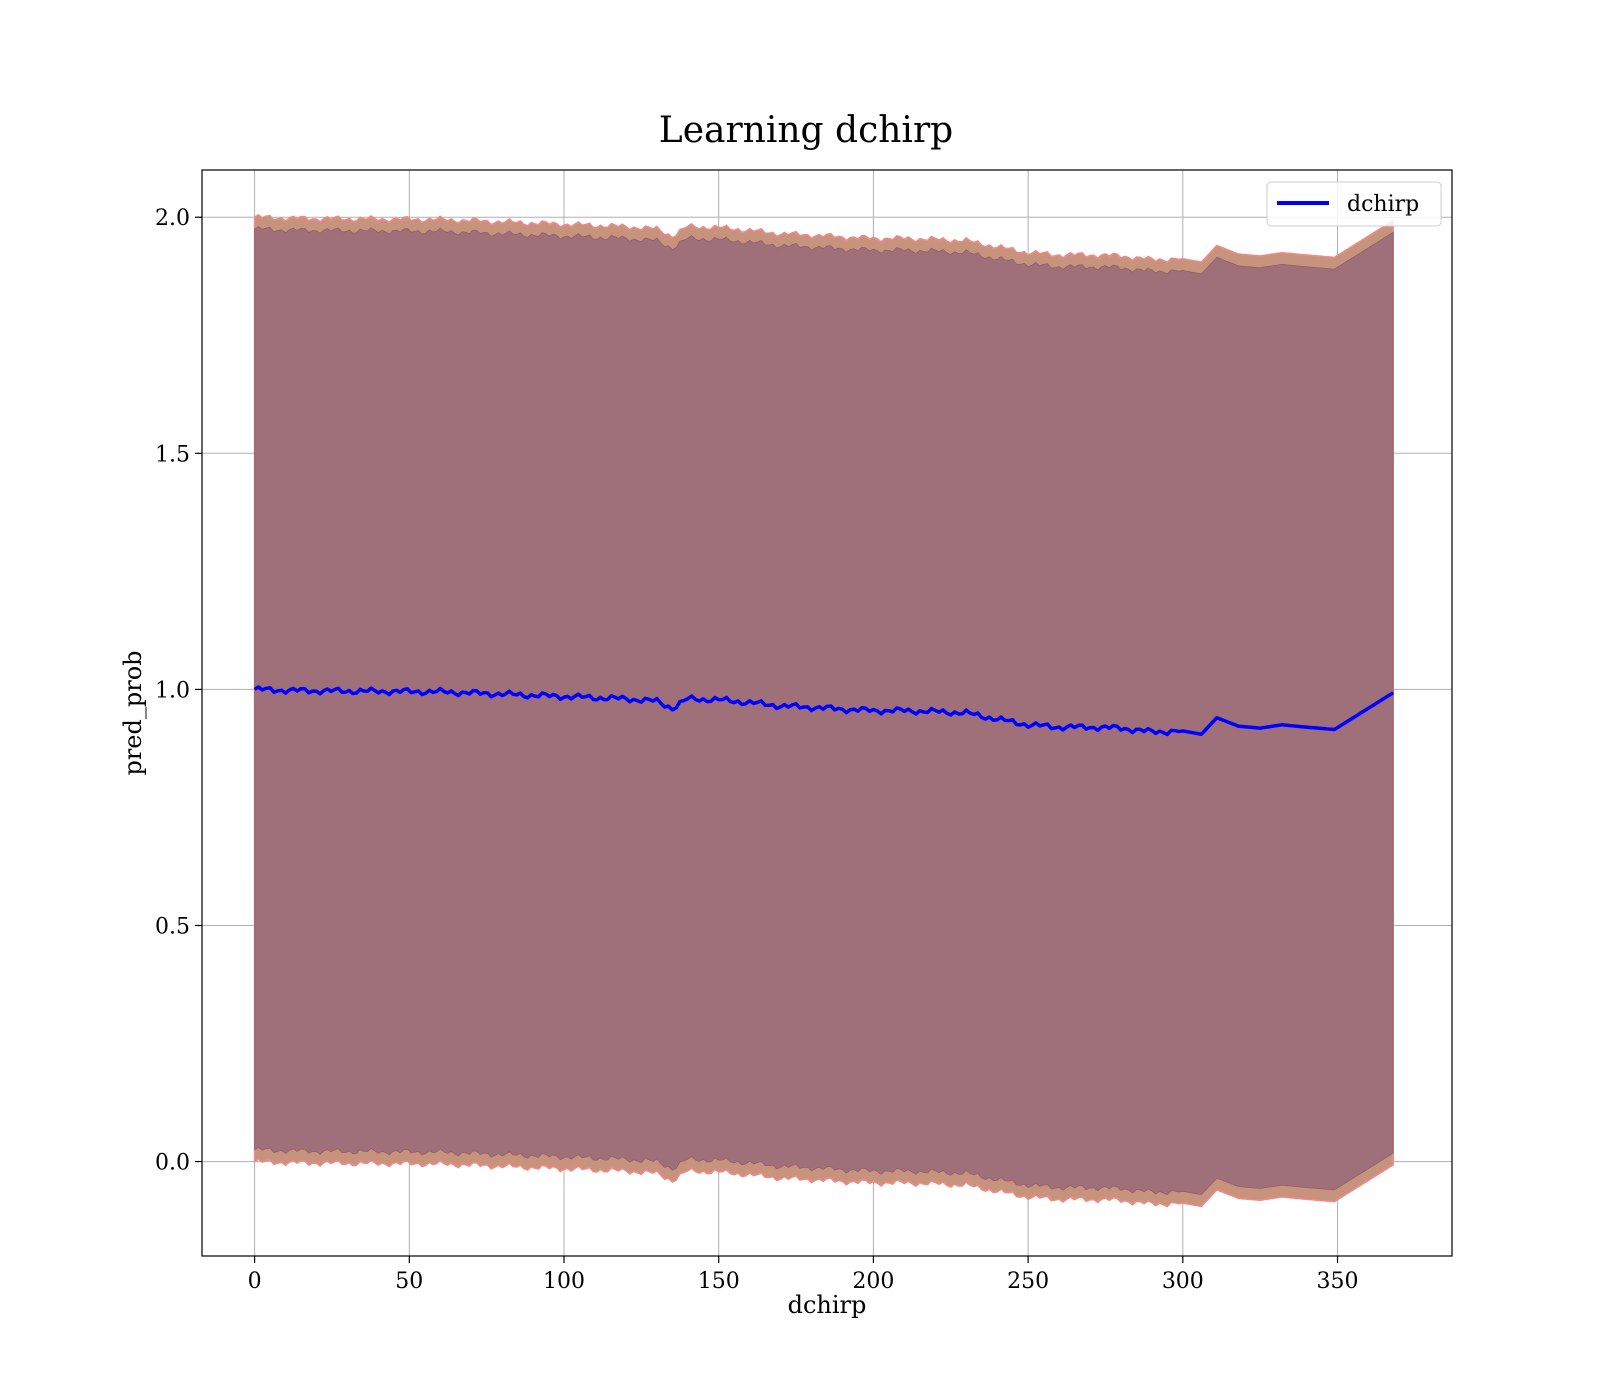 This screenshot has height=1400, width=1600. I want to click on x-tick-label: 0, so click(255, 1281).